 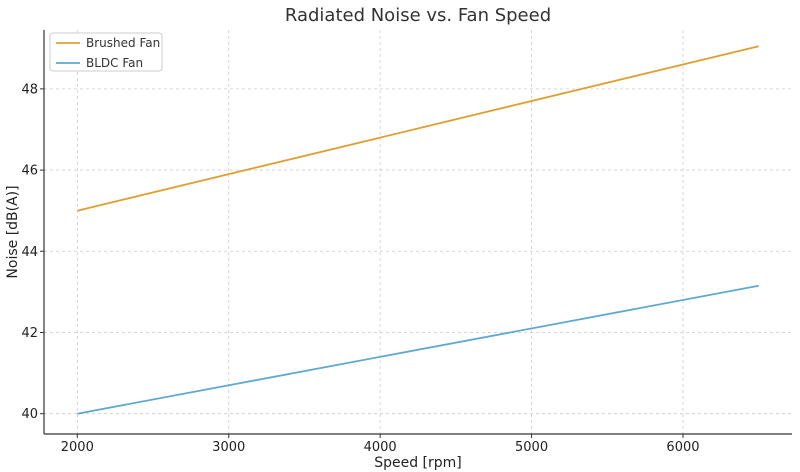 I want to click on y-axis-label: Noise [dB(A)], so click(x=13, y=231).